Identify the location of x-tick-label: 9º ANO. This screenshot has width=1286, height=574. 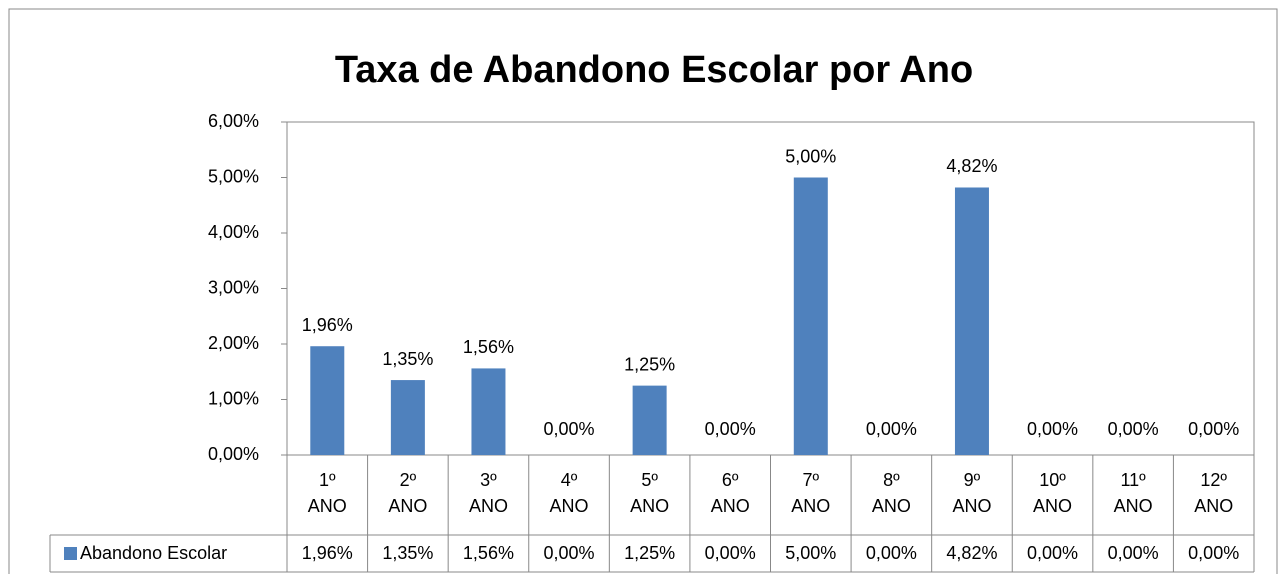
(972, 493).